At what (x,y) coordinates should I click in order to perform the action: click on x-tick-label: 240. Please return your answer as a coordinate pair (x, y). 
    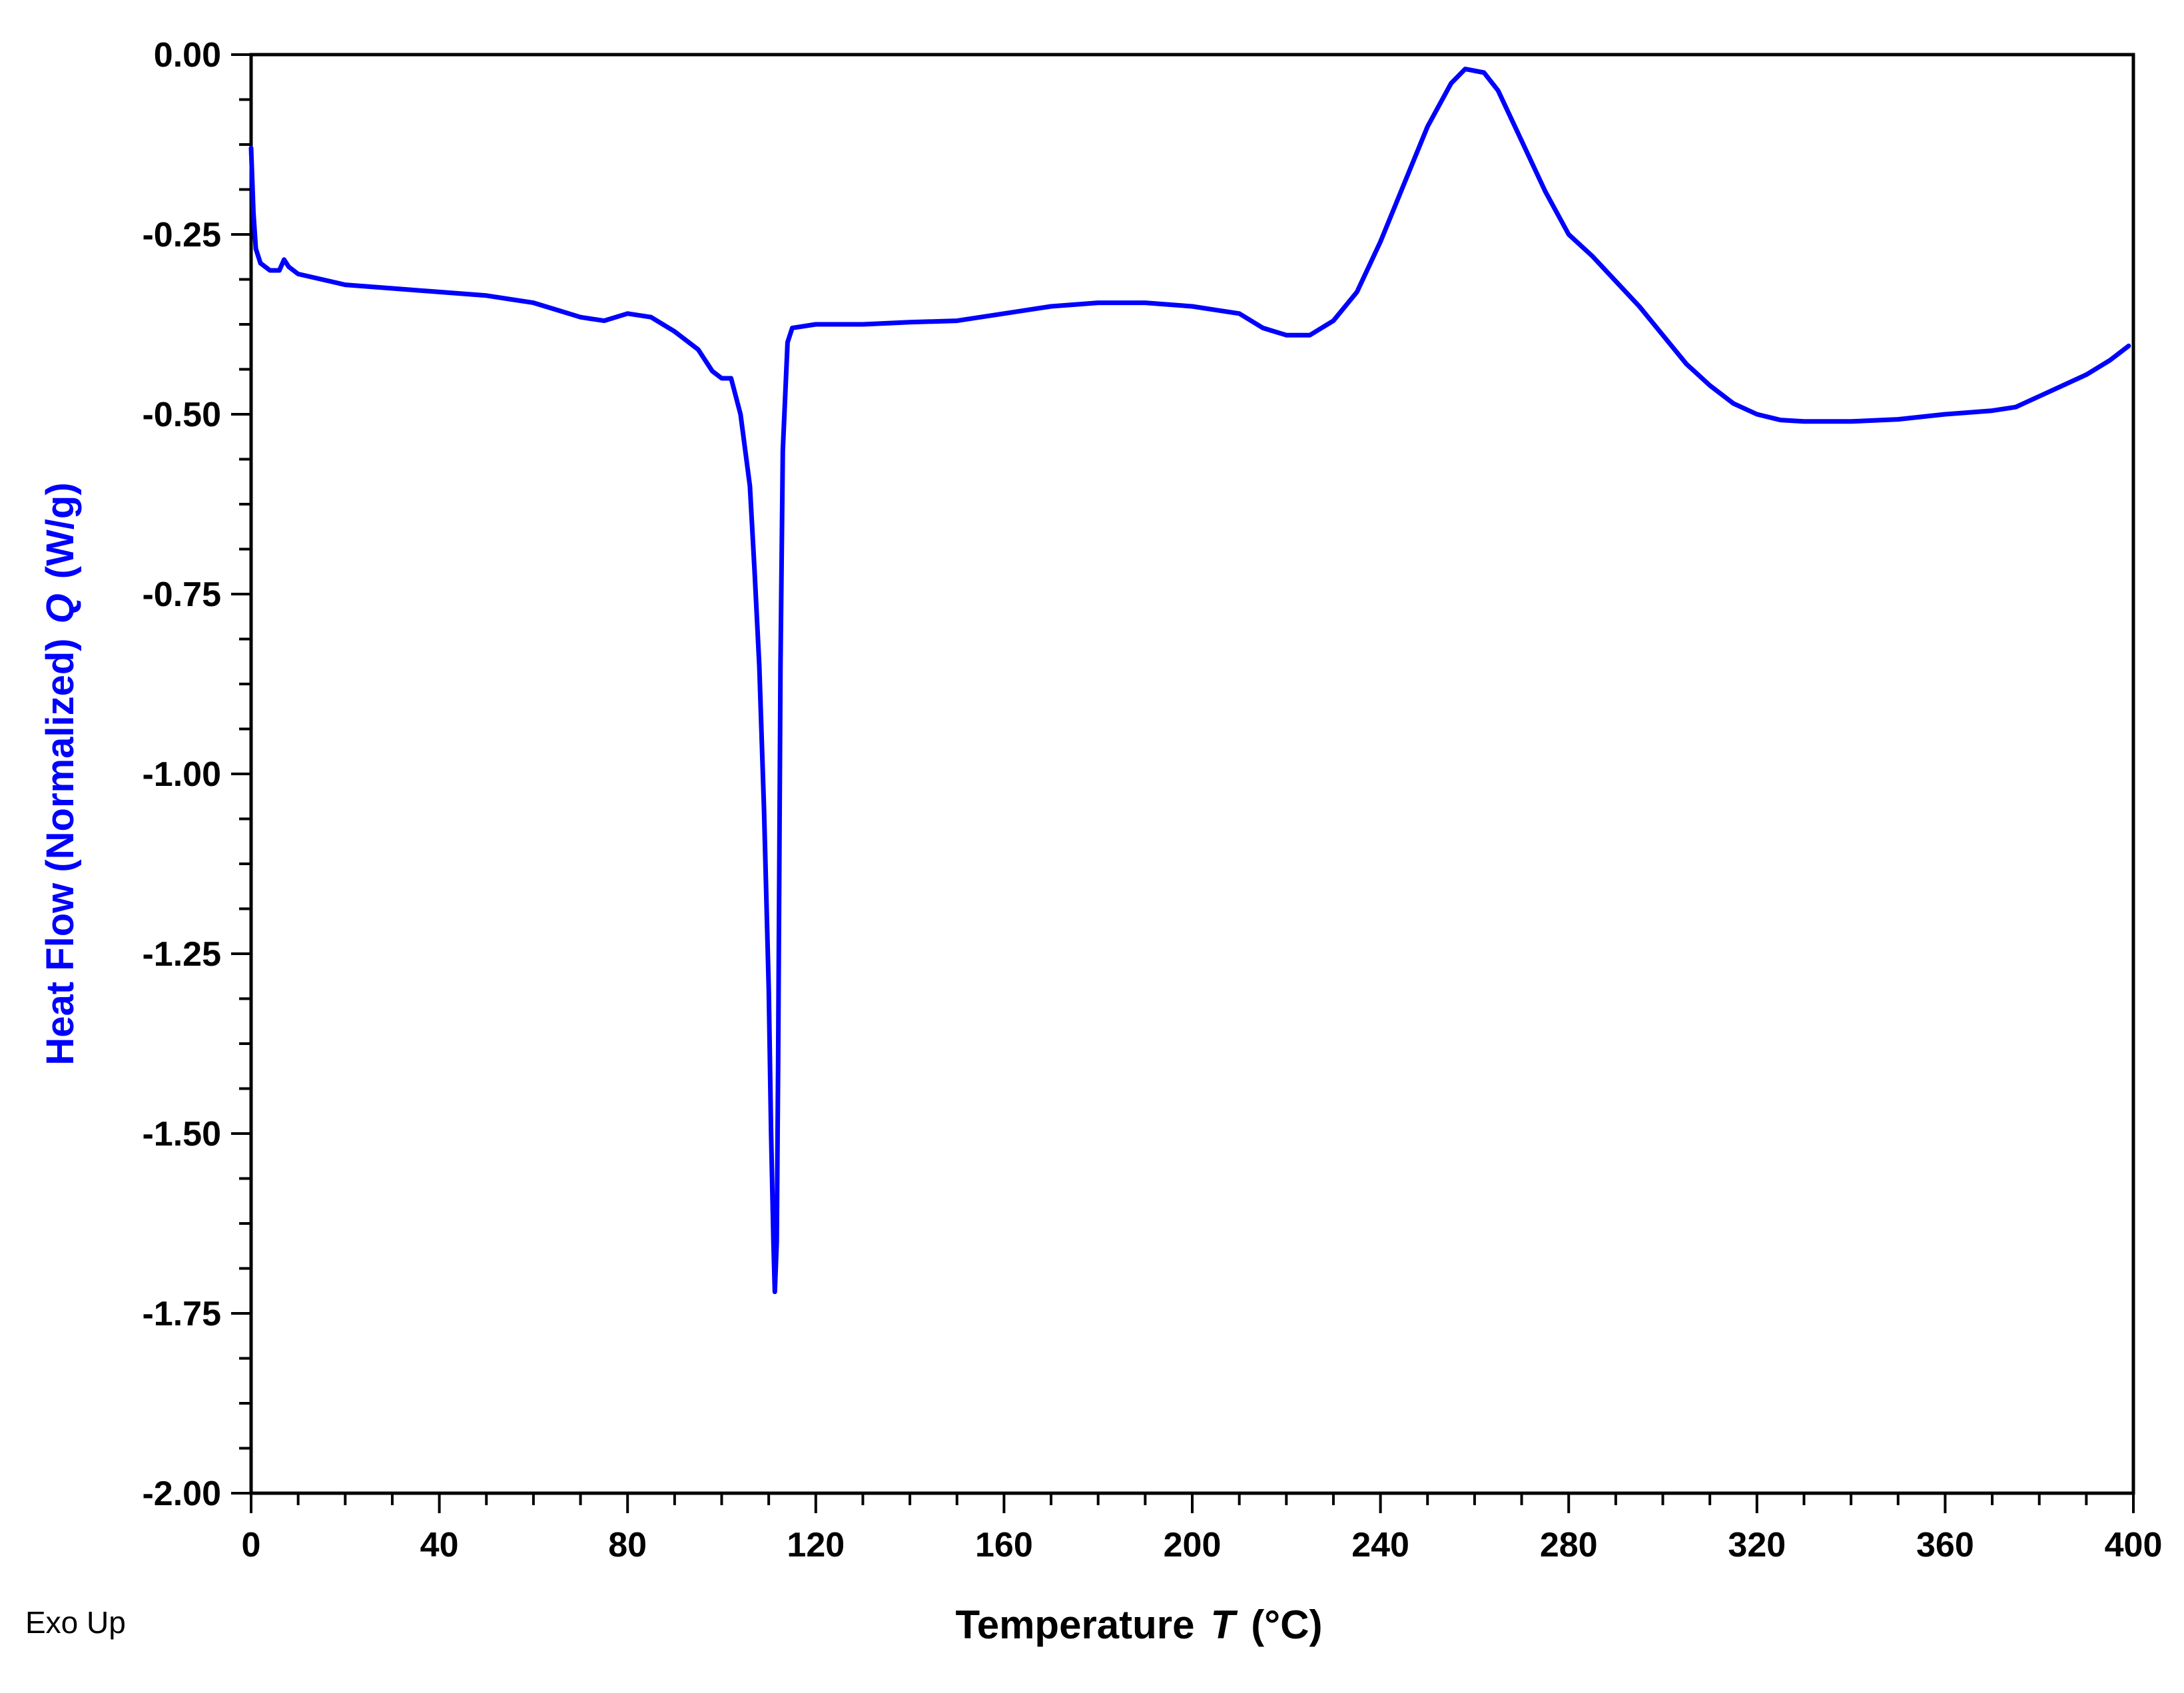
    Looking at the image, I should click on (1380, 1545).